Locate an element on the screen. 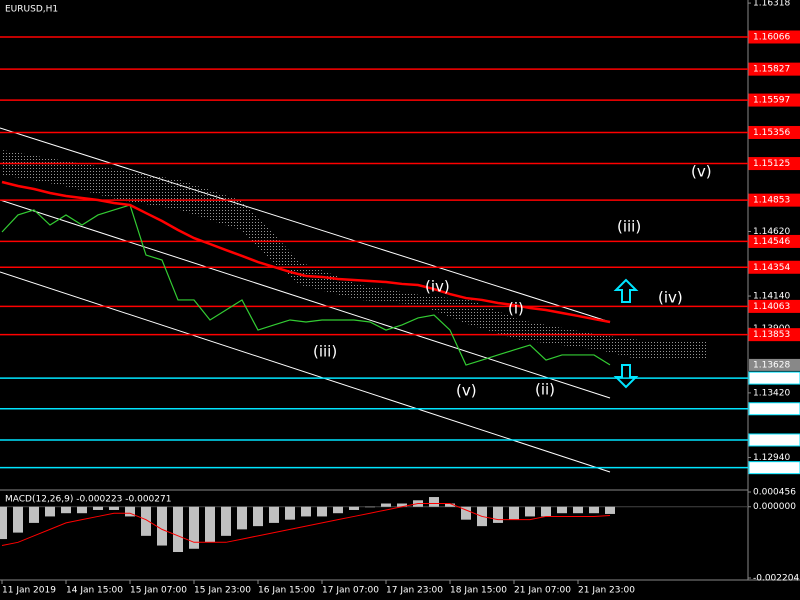  level-label: 1.15125 is located at coordinates (771, 164).